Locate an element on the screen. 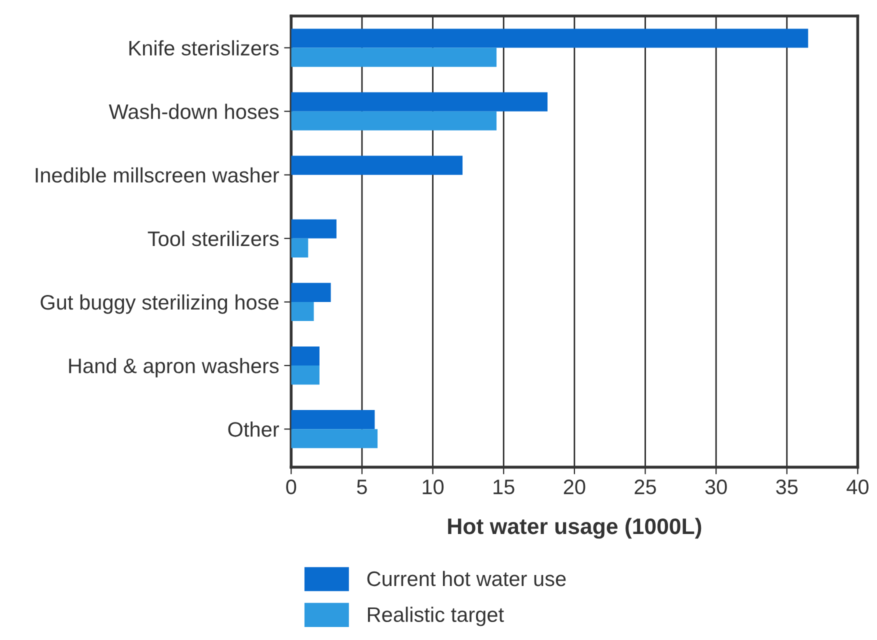 The image size is (877, 640). y-tick-label: Inedible millscreen washer is located at coordinates (158, 175).